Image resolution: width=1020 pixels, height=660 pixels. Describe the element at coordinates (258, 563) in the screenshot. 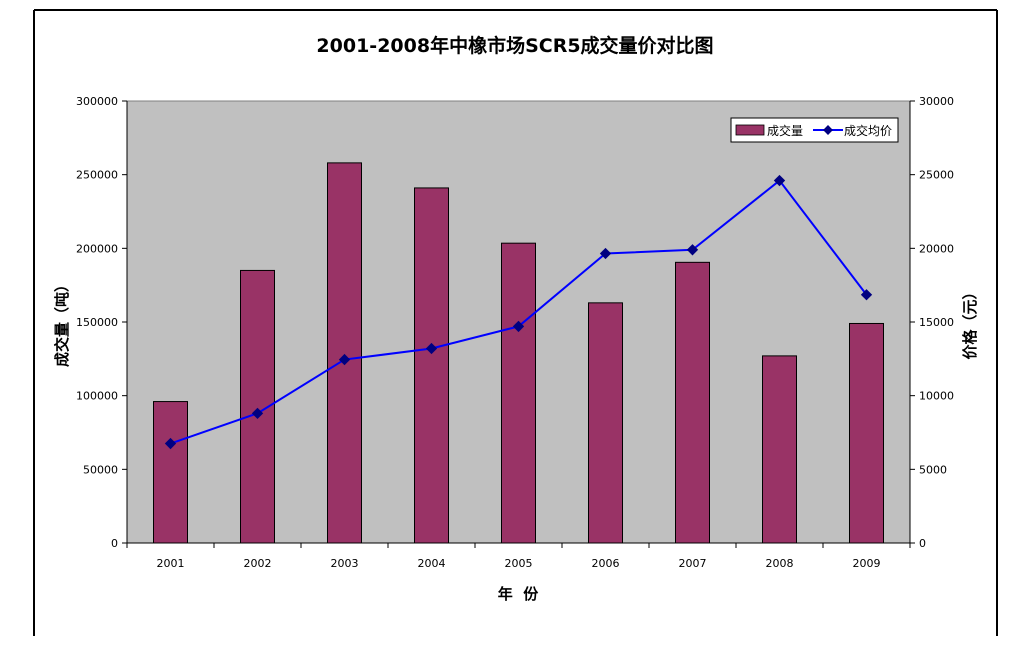

I see `x-tick-label-2002: 2002` at that location.